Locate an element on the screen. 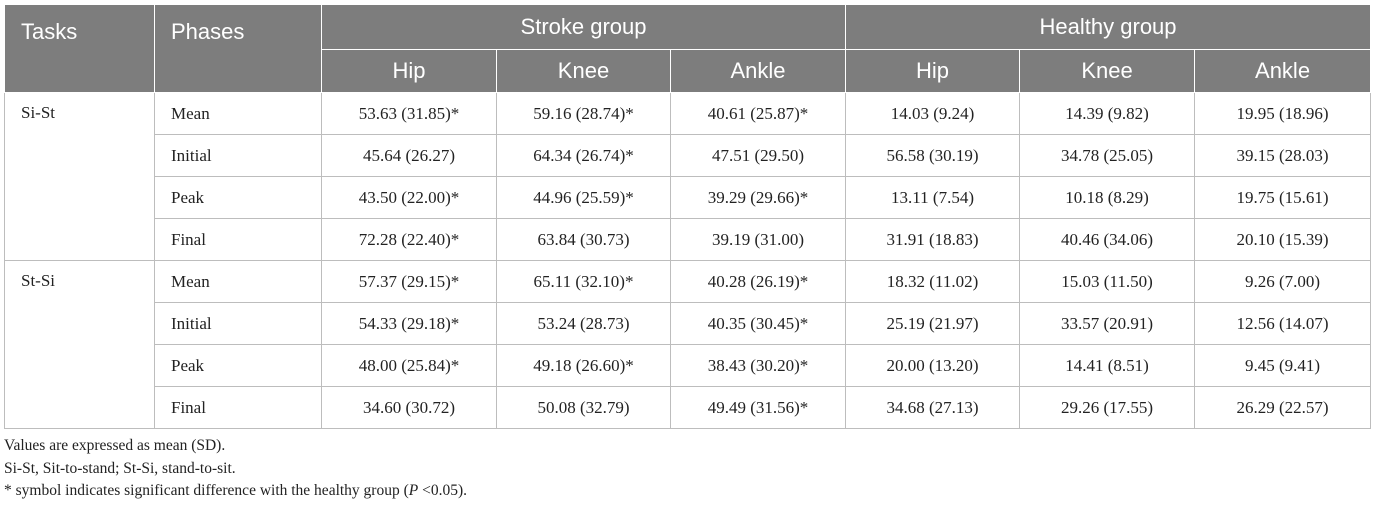 The width and height of the screenshot is (1375, 512). healthy-ankle-header: Ankle is located at coordinates (1283, 71).